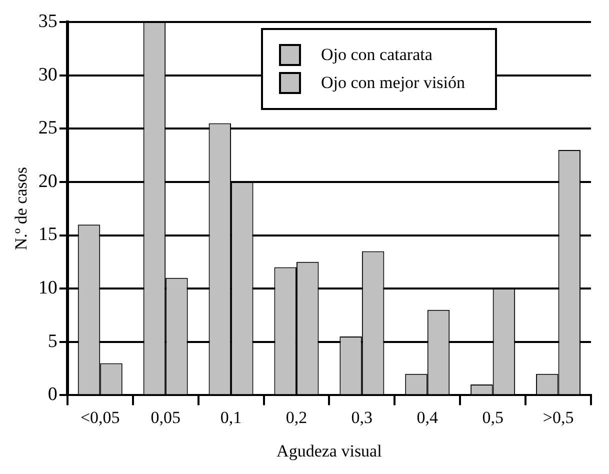 The height and width of the screenshot is (474, 609). What do you see at coordinates (53, 341) in the screenshot?
I see `y-tick-label: 5` at bounding box center [53, 341].